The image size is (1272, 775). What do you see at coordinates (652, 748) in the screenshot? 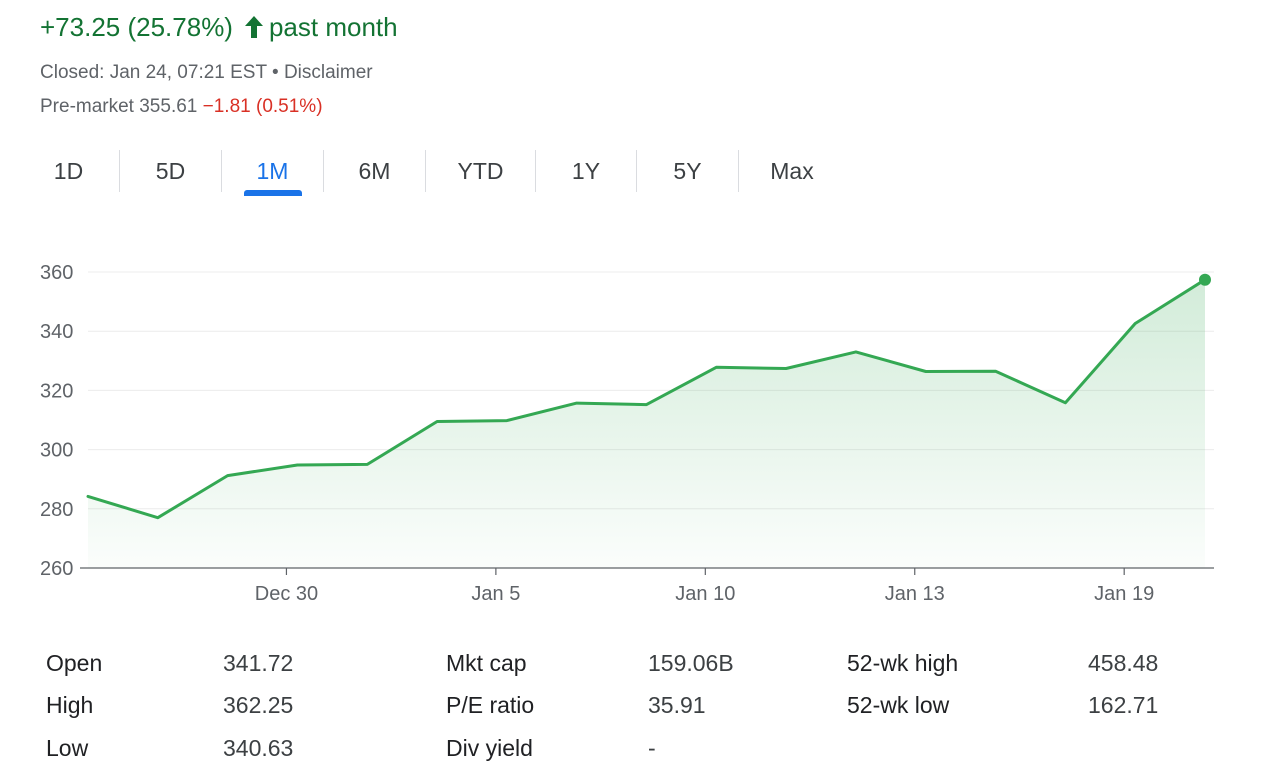
I see `stat-value-div-yield: -` at bounding box center [652, 748].